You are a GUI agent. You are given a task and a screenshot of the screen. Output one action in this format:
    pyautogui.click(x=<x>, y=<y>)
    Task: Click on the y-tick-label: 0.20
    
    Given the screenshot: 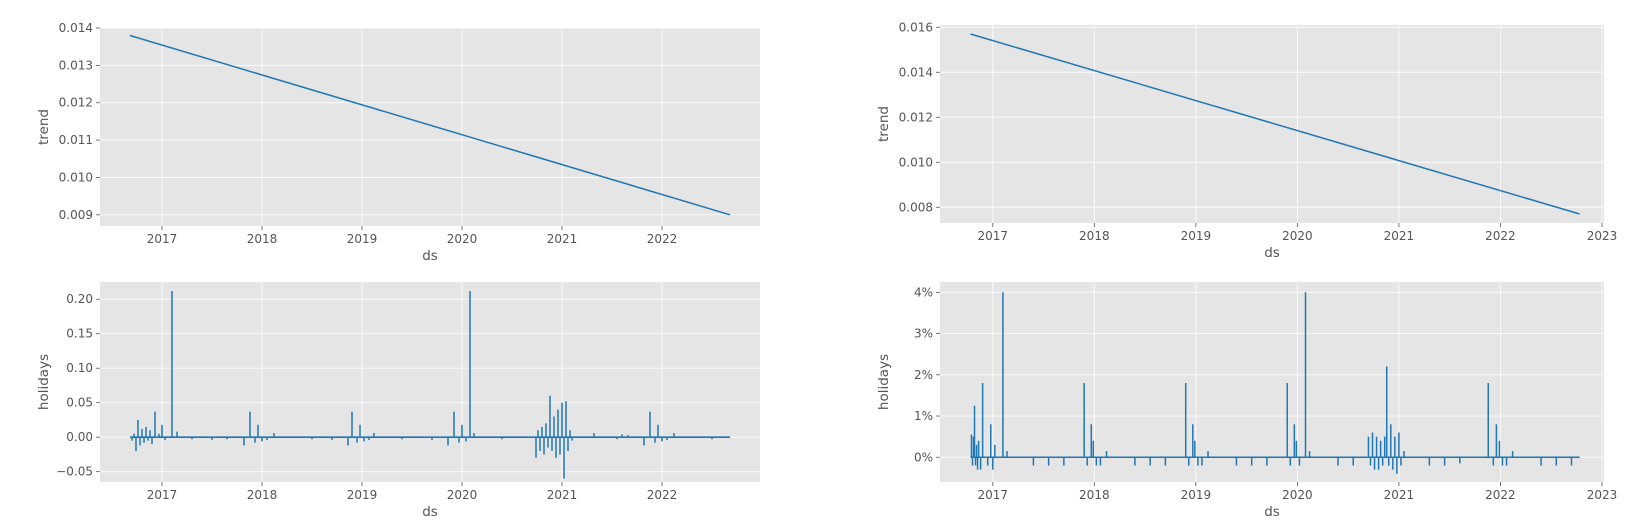 What is the action you would take?
    pyautogui.click(x=79, y=299)
    